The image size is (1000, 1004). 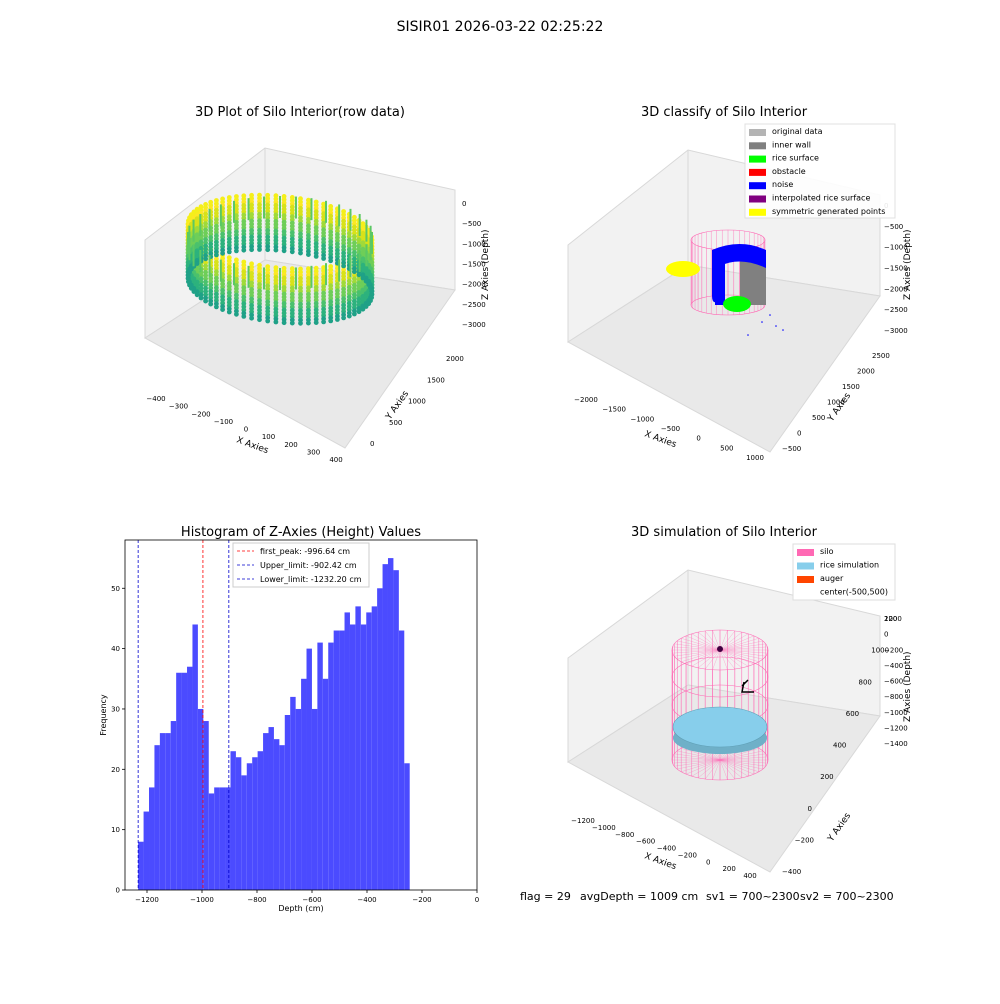 What do you see at coordinates (398, 405) in the screenshot?
I see `raw-ylabel: Y Axies` at bounding box center [398, 405].